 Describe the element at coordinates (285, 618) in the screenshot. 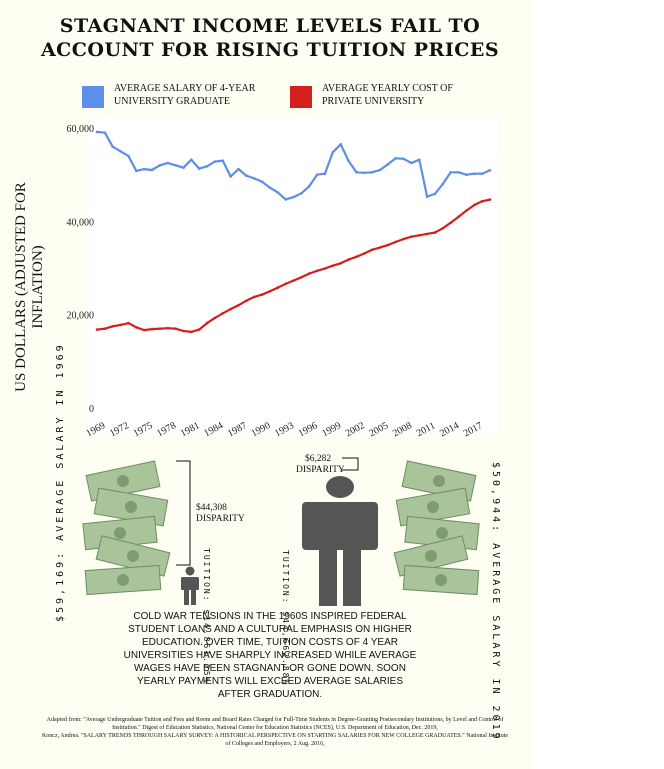

I see `tuition-2019-text: TUITION: $44,662.88%` at that location.